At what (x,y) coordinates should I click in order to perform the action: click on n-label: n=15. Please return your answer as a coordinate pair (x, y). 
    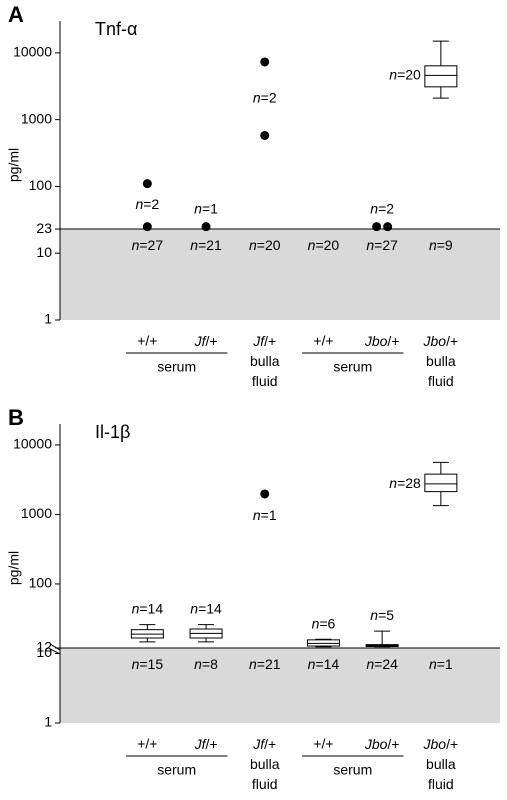
    Looking at the image, I should click on (148, 664).